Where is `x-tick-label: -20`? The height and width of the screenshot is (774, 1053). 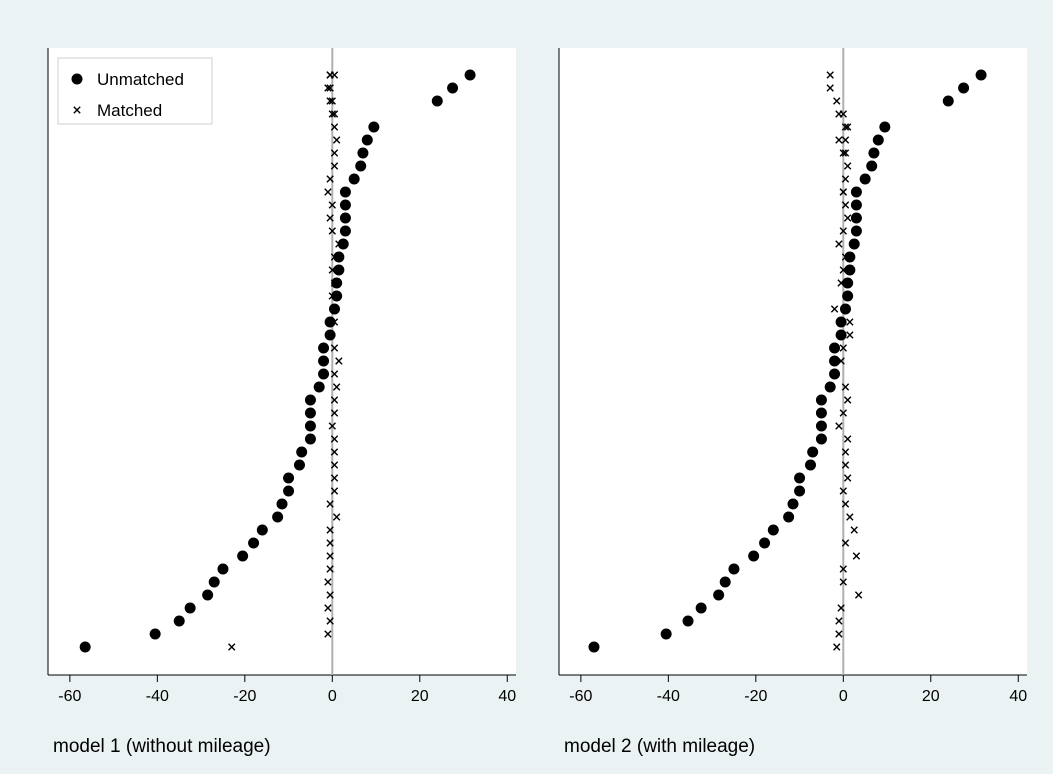
x-tick-label: -20 is located at coordinates (244, 696).